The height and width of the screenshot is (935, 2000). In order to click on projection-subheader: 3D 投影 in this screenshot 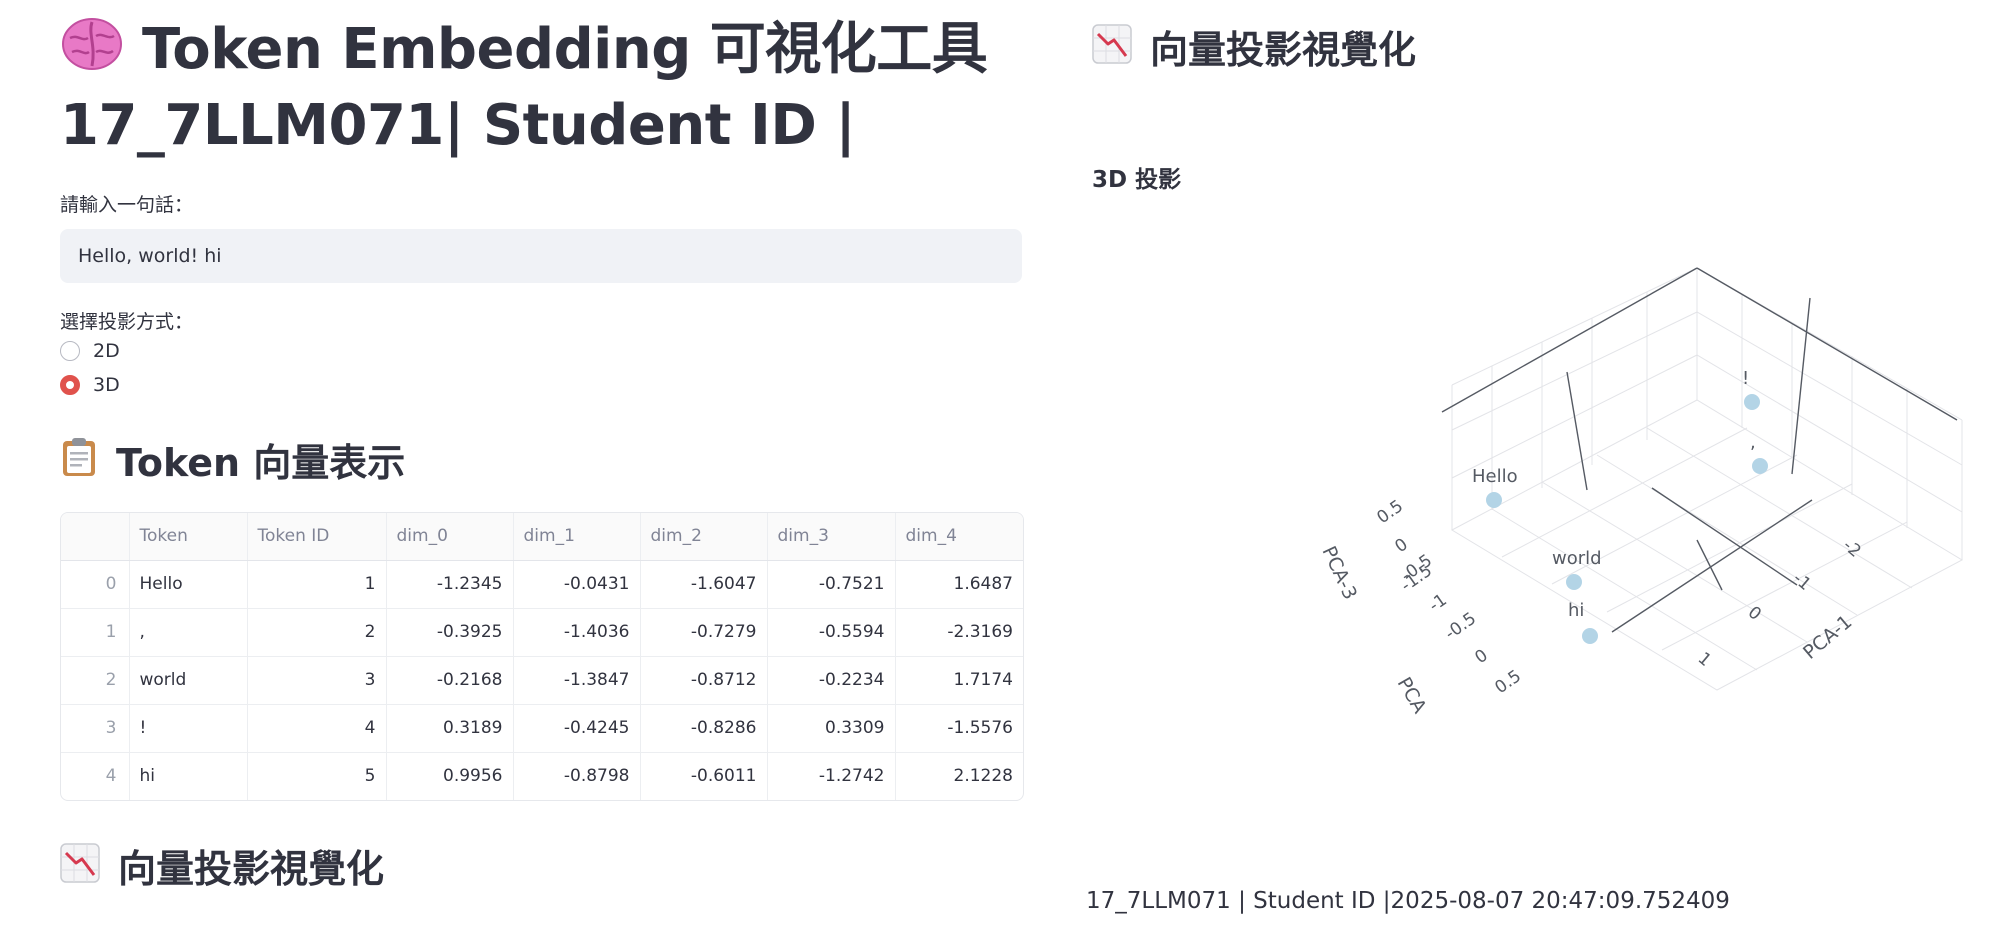, I will do `click(1137, 180)`.